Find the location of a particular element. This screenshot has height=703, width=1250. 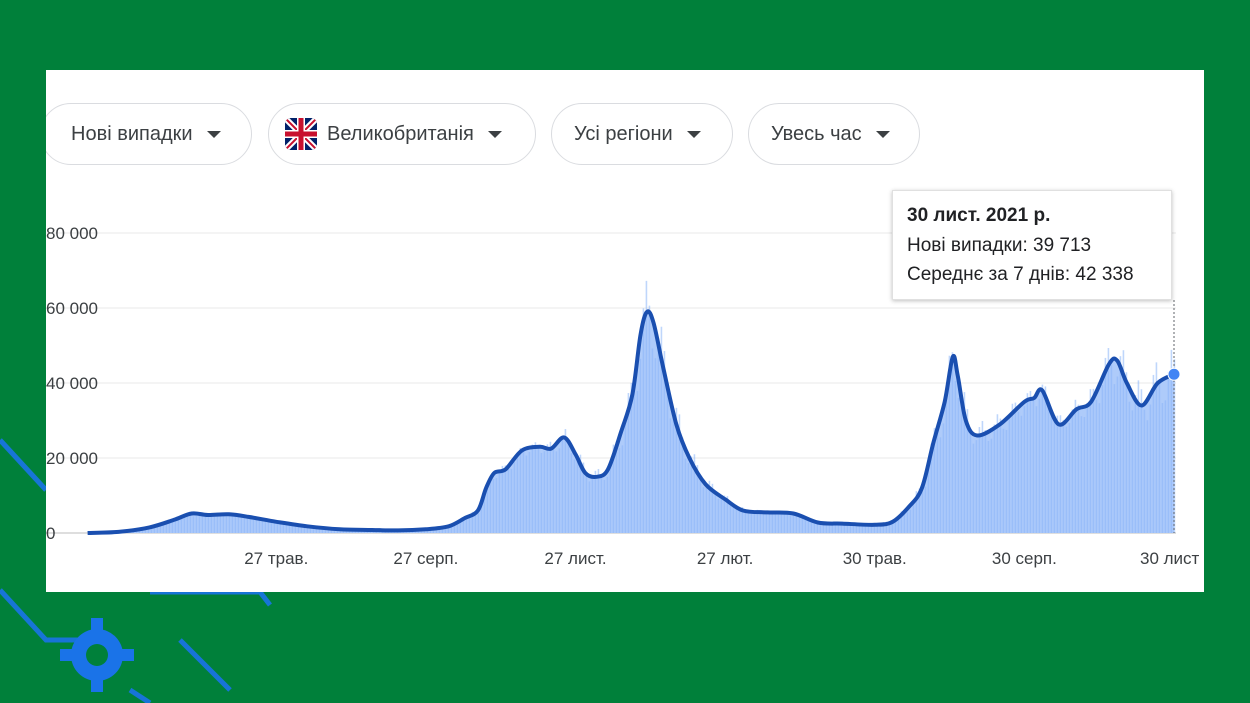

x-tick-label: 27 лист. is located at coordinates (575, 558).